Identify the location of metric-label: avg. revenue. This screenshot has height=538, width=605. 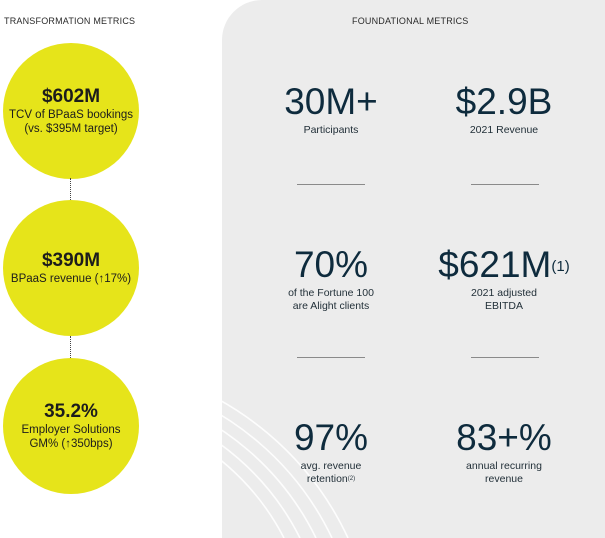
(331, 466).